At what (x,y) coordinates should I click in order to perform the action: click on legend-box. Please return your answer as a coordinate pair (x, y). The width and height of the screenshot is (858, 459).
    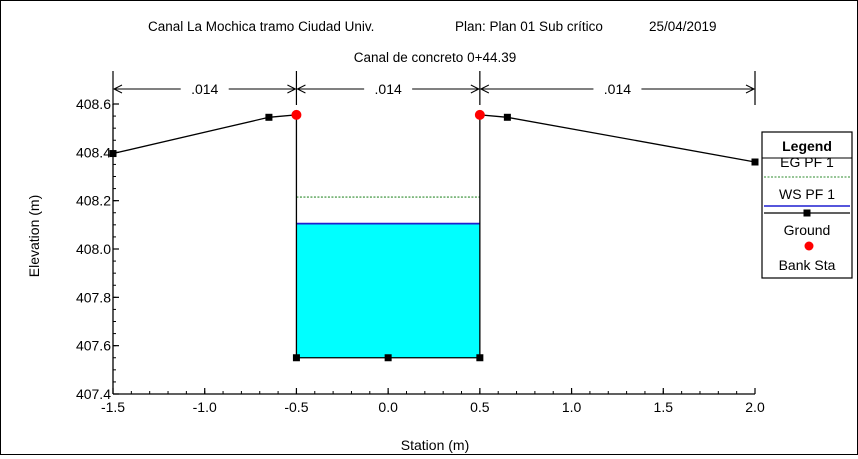
    Looking at the image, I should click on (807, 205).